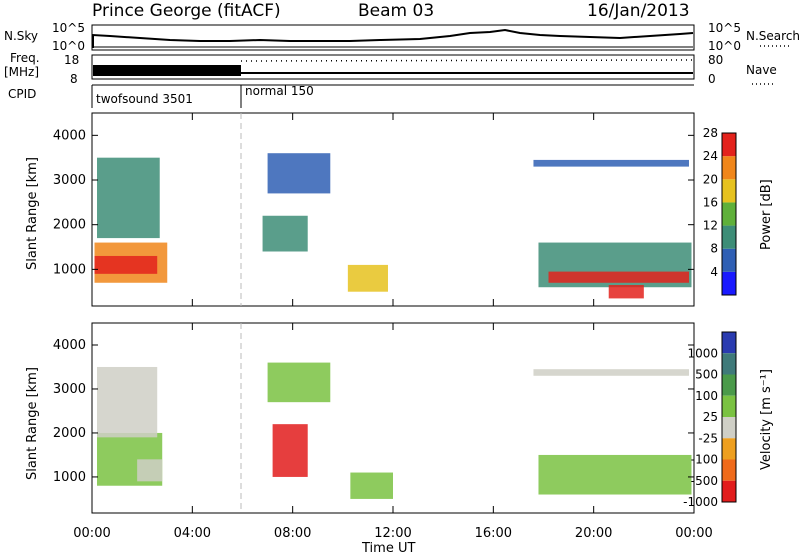 The height and width of the screenshot is (554, 800). Describe the element at coordinates (292, 533) in the screenshot. I see `x-tick-label: 08:00` at that location.